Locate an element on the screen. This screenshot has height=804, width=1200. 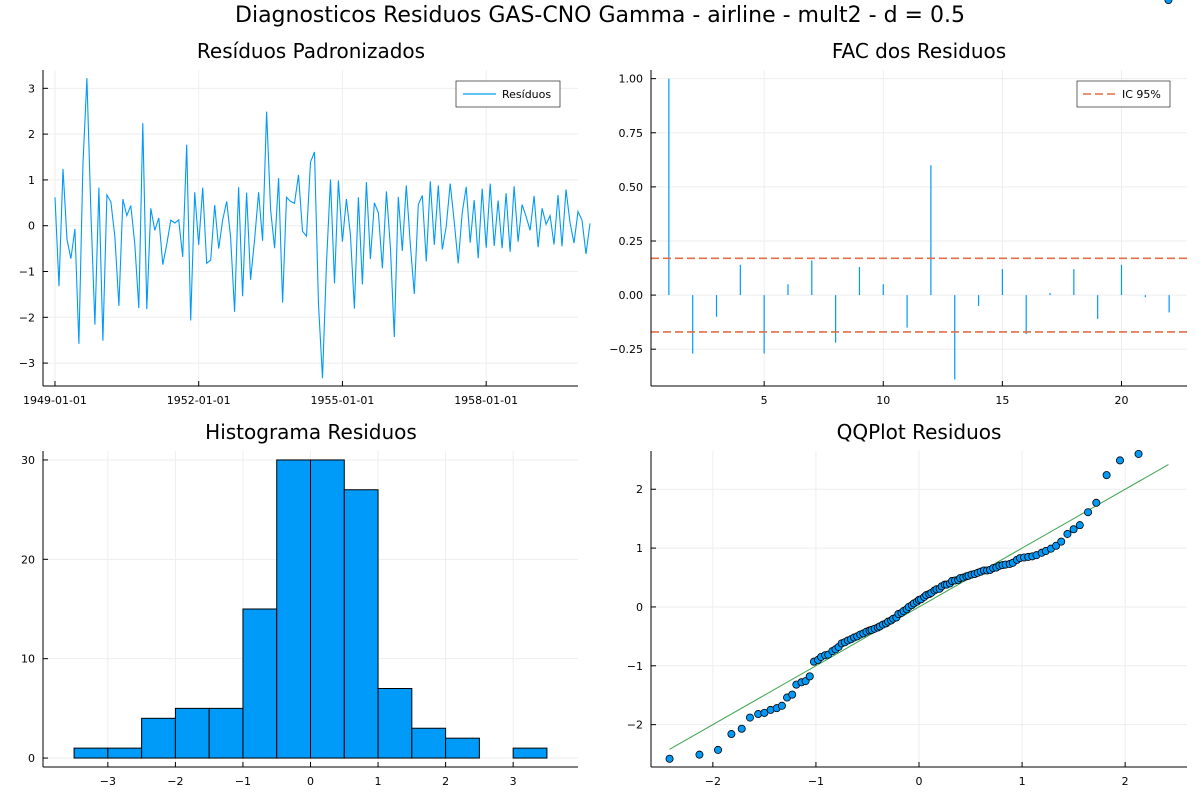
acf-legend-box is located at coordinates (1123, 94).